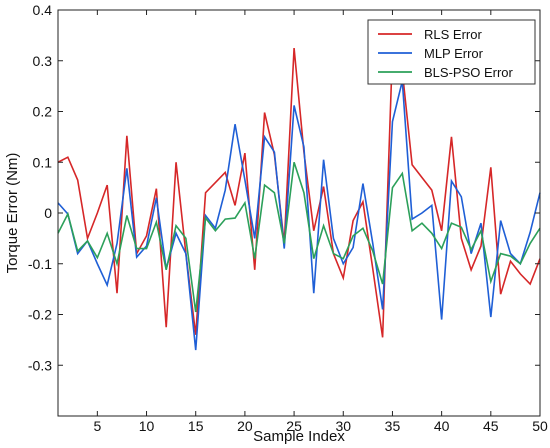  What do you see at coordinates (12, 213) in the screenshot?
I see `y-axis-label: Torque Error (Nm)` at bounding box center [12, 213].